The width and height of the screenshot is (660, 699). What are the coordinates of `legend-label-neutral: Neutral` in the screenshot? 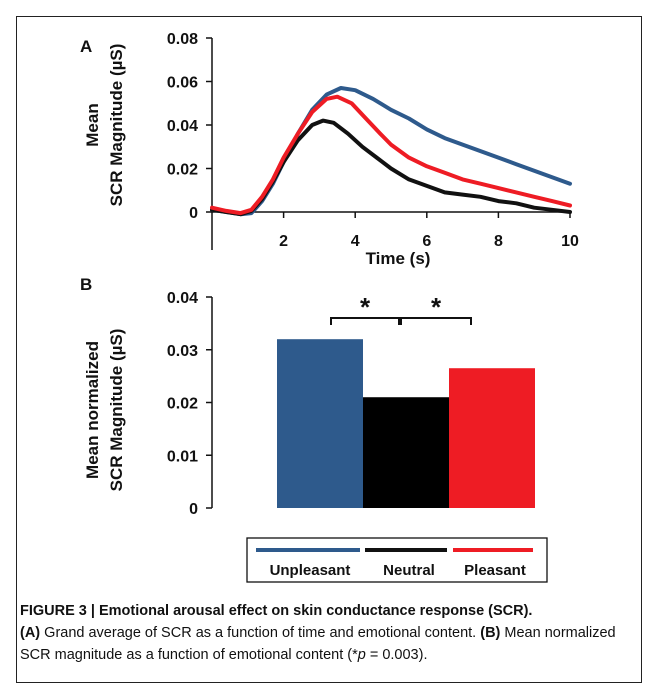 It's located at (409, 570).